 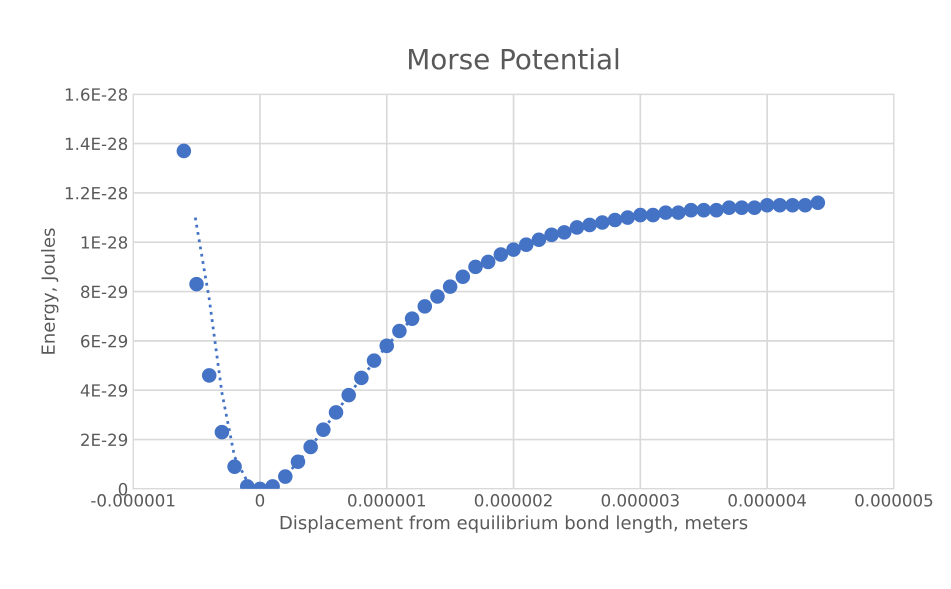 I want to click on x-tick-label: 0.000004, so click(x=767, y=500).